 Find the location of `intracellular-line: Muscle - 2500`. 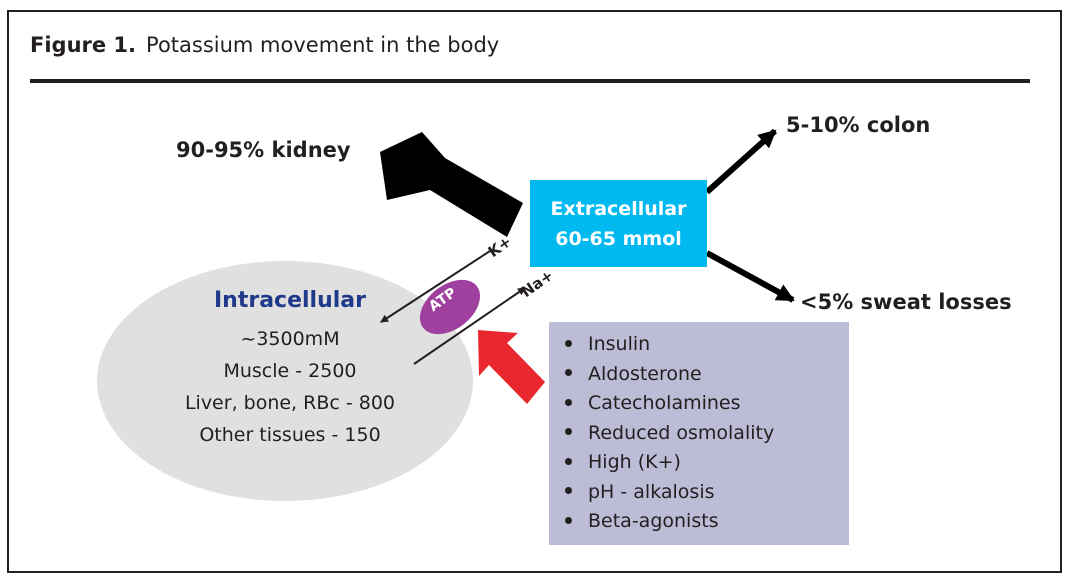

intracellular-line: Muscle - 2500 is located at coordinates (290, 371).